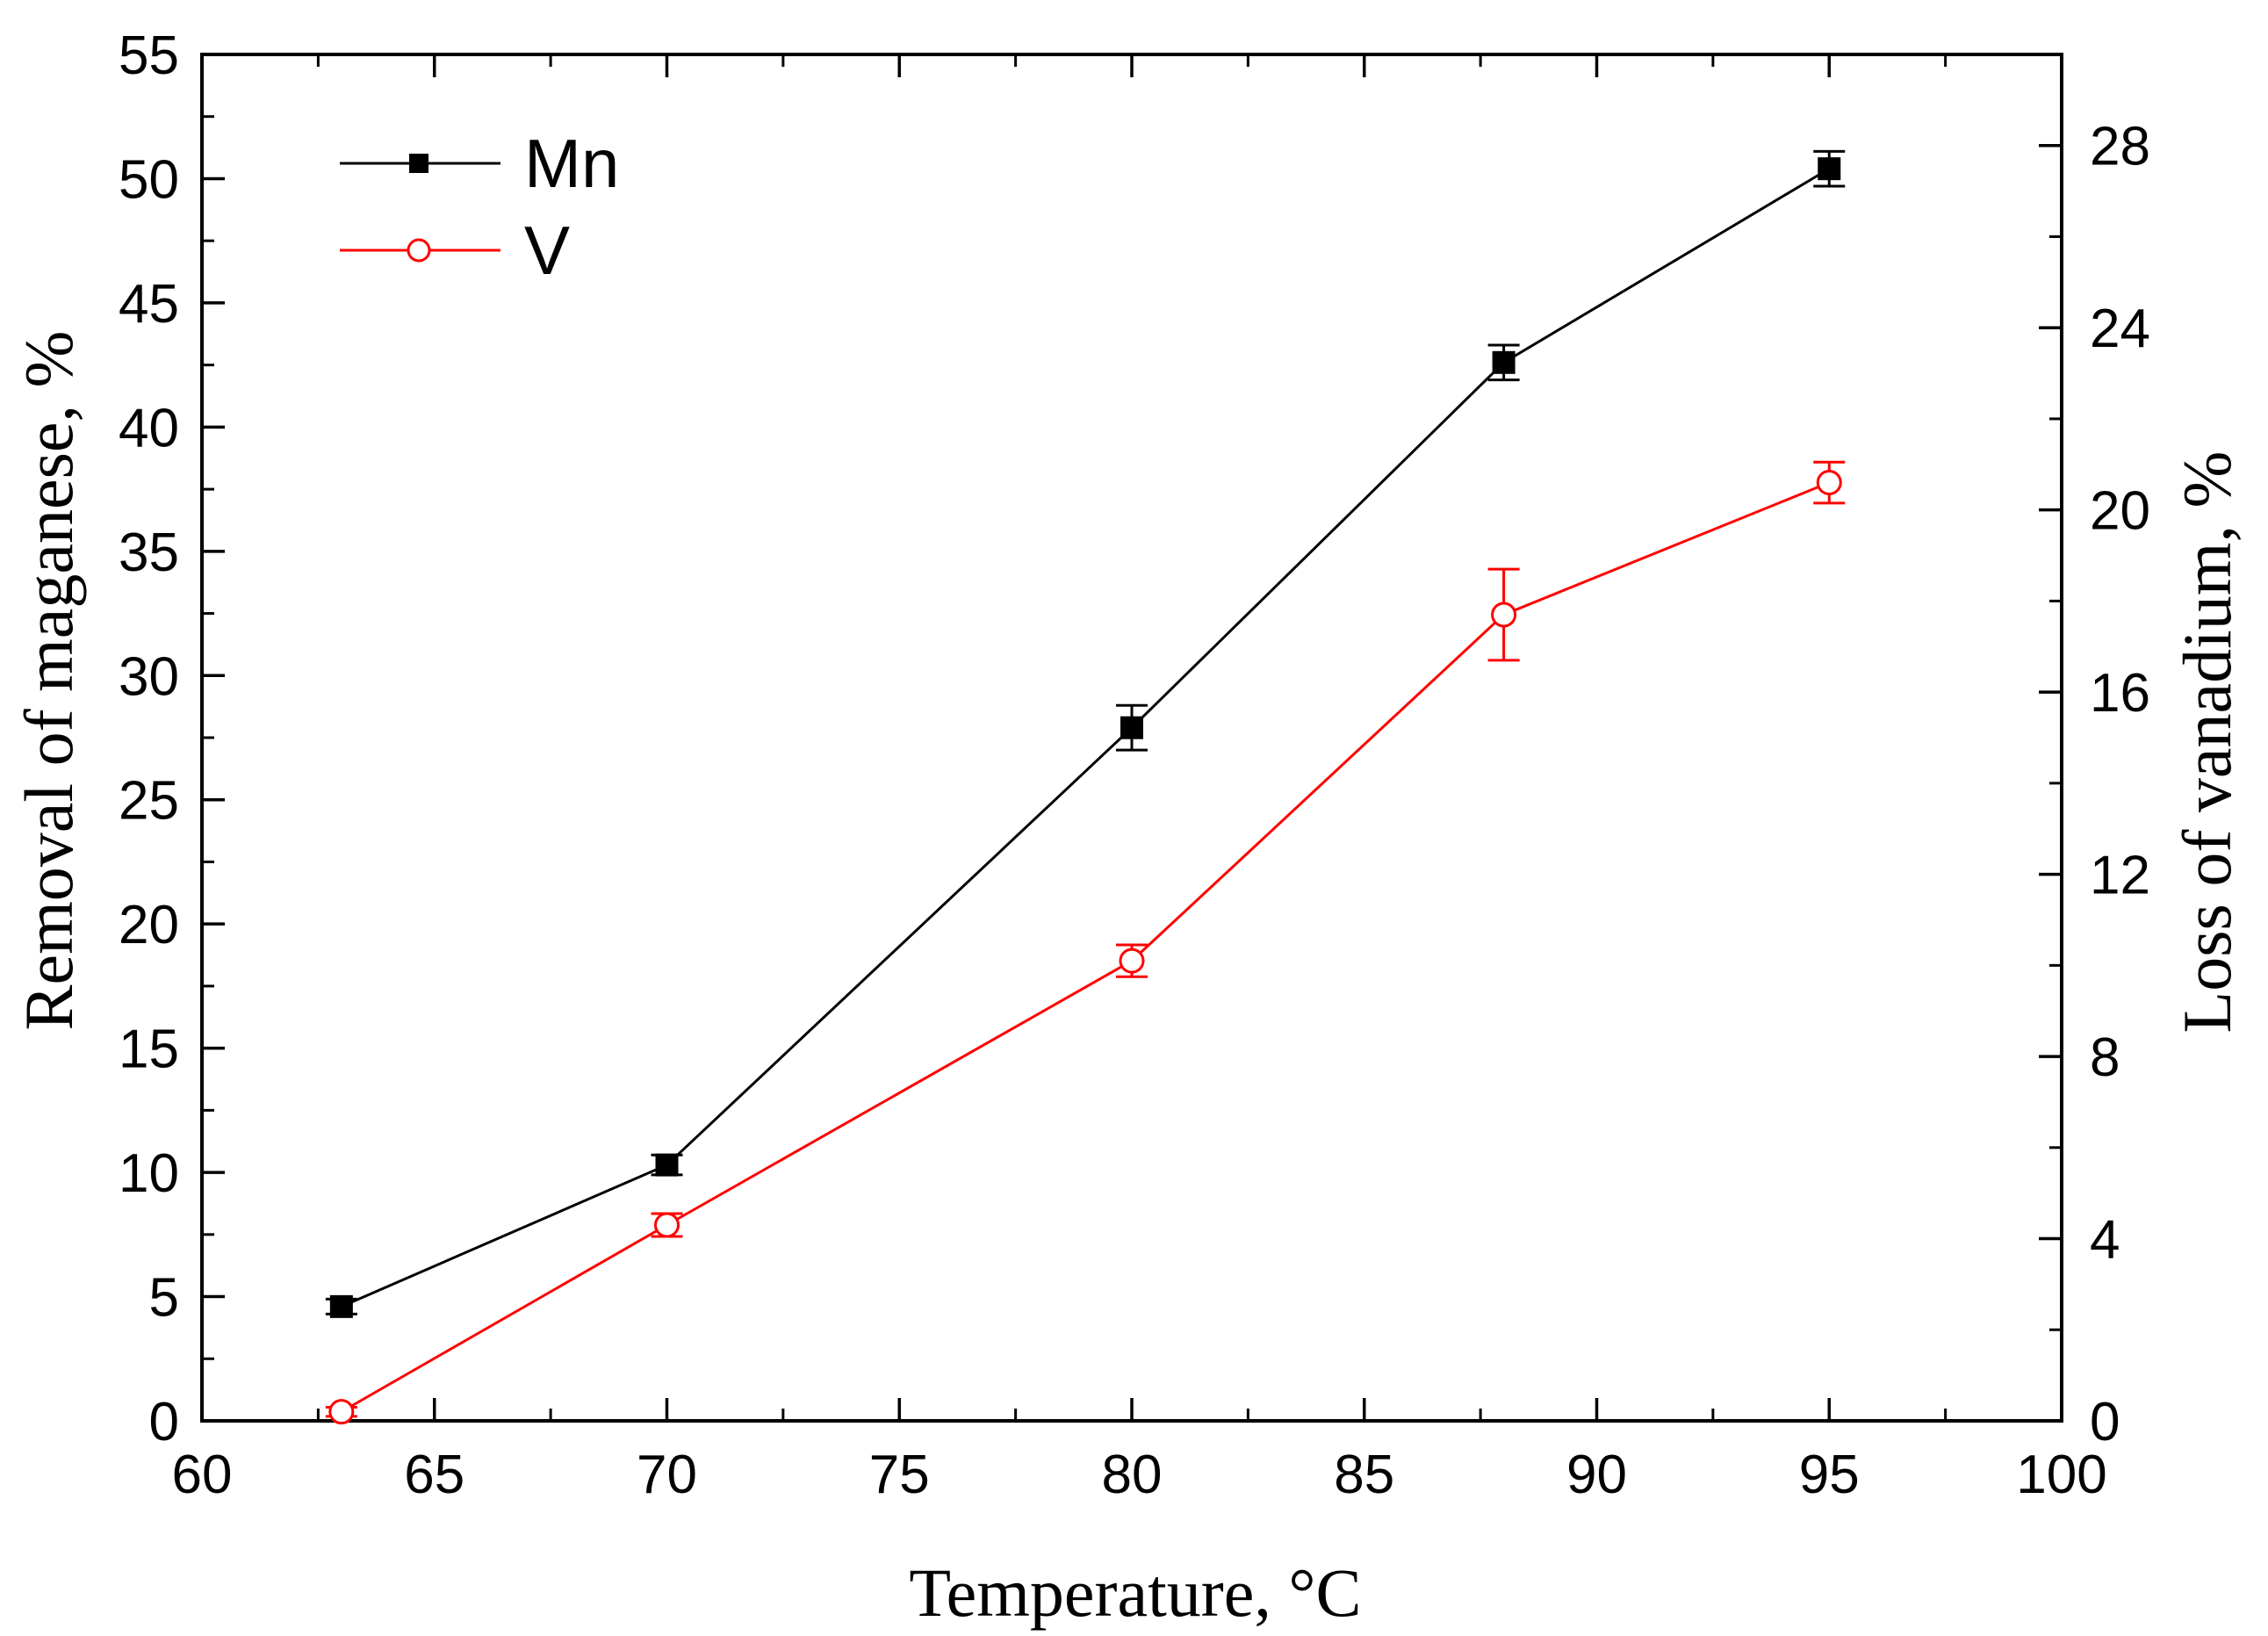 The width and height of the screenshot is (2268, 1636). What do you see at coordinates (667, 1475) in the screenshot?
I see `x-tick-label-70: 70` at bounding box center [667, 1475].